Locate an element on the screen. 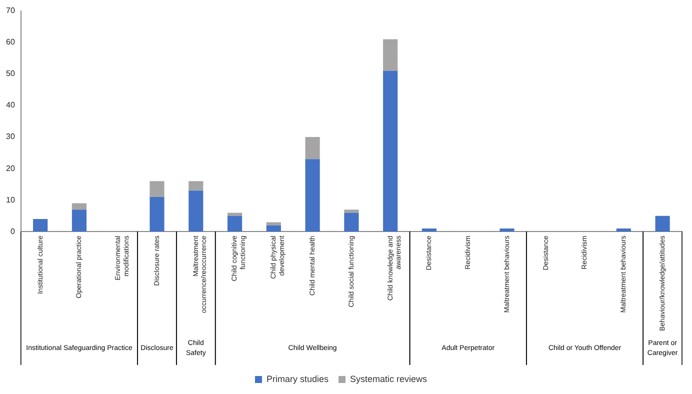 This screenshot has height=394, width=692. y-tick-label: 50 is located at coordinates (11, 73).